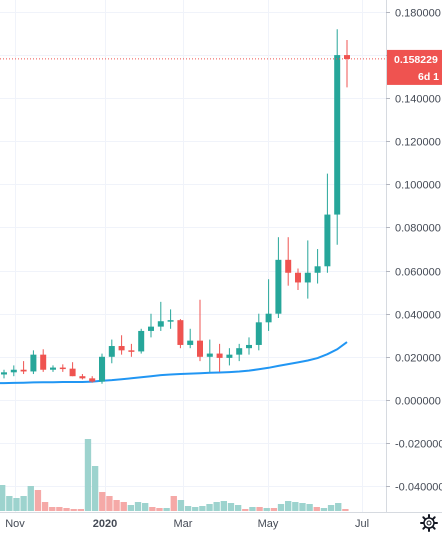 The image size is (442, 539). What do you see at coordinates (416, 60) in the screenshot?
I see `last-price-value: 0.158229` at bounding box center [416, 60].